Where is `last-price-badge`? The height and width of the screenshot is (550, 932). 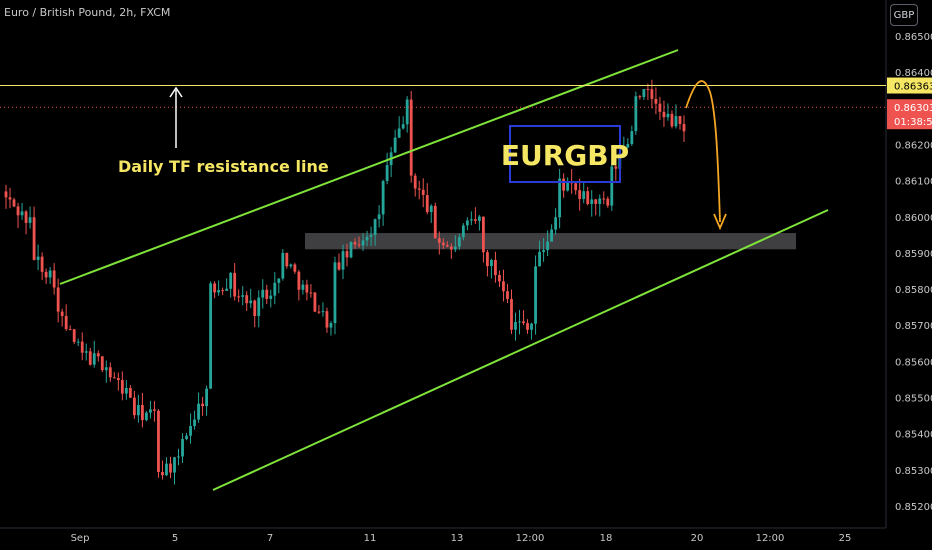 last-price-badge is located at coordinates (909, 114).